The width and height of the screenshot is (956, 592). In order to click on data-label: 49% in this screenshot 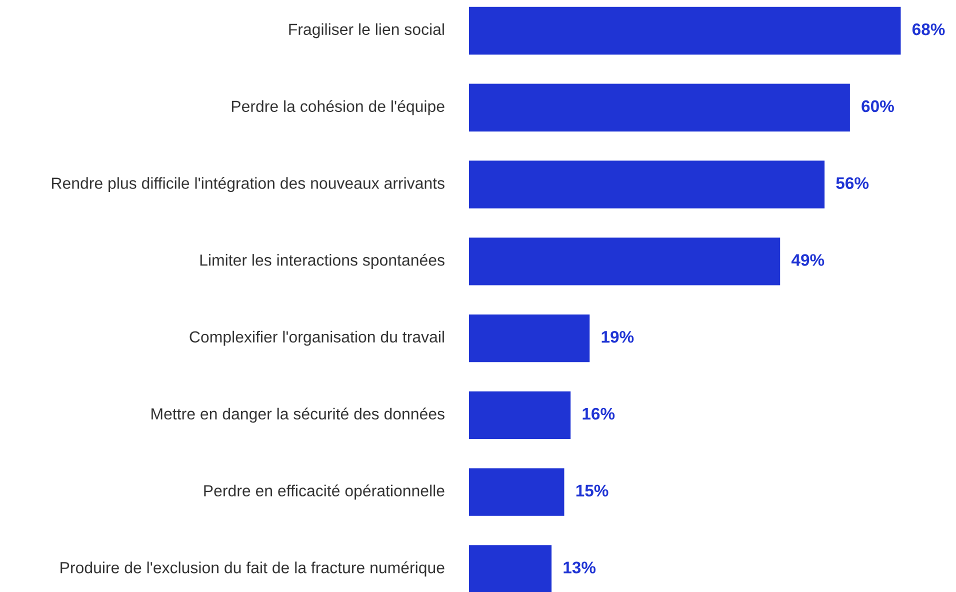, I will do `click(807, 260)`.